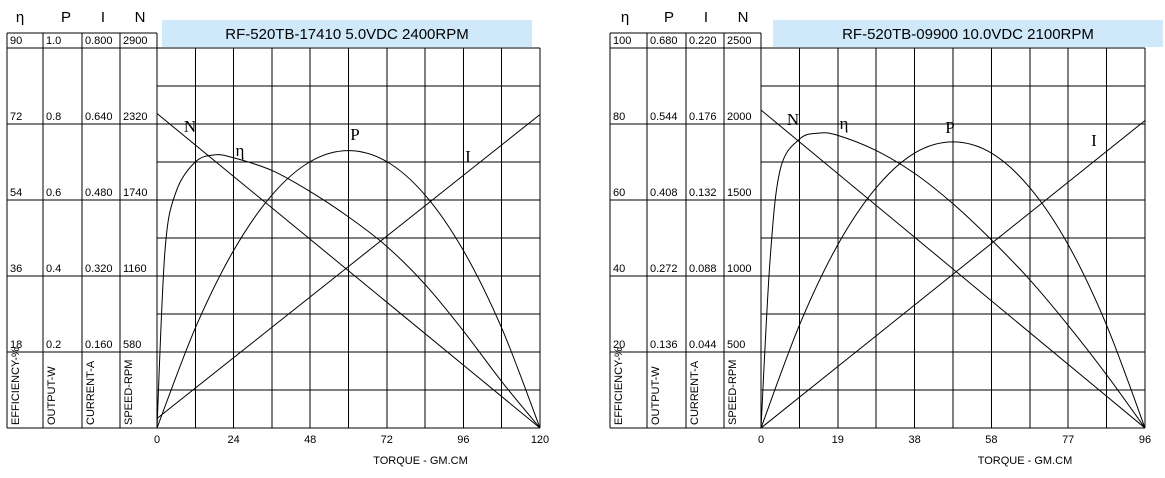 The width and height of the screenshot is (1165, 478). Describe the element at coordinates (664, 345) in the screenshot. I see `y-tick-label: 0.136` at that location.